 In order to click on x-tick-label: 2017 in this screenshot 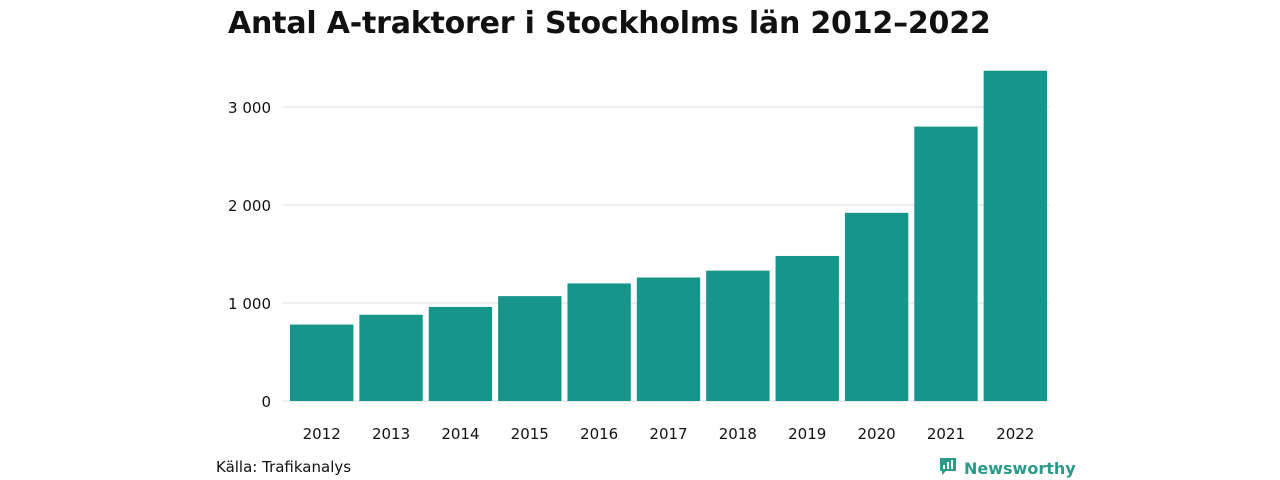, I will do `click(668, 434)`.